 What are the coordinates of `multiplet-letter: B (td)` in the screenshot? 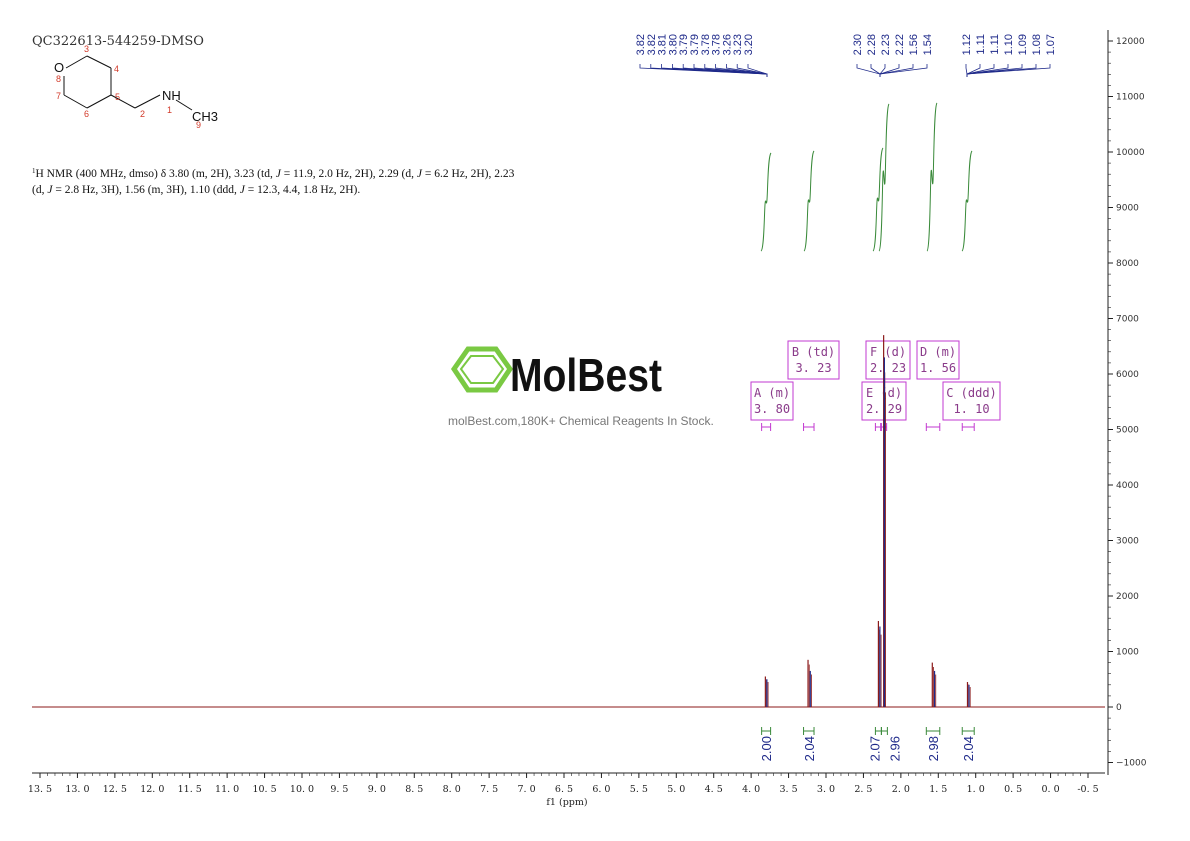 It's located at (813, 352).